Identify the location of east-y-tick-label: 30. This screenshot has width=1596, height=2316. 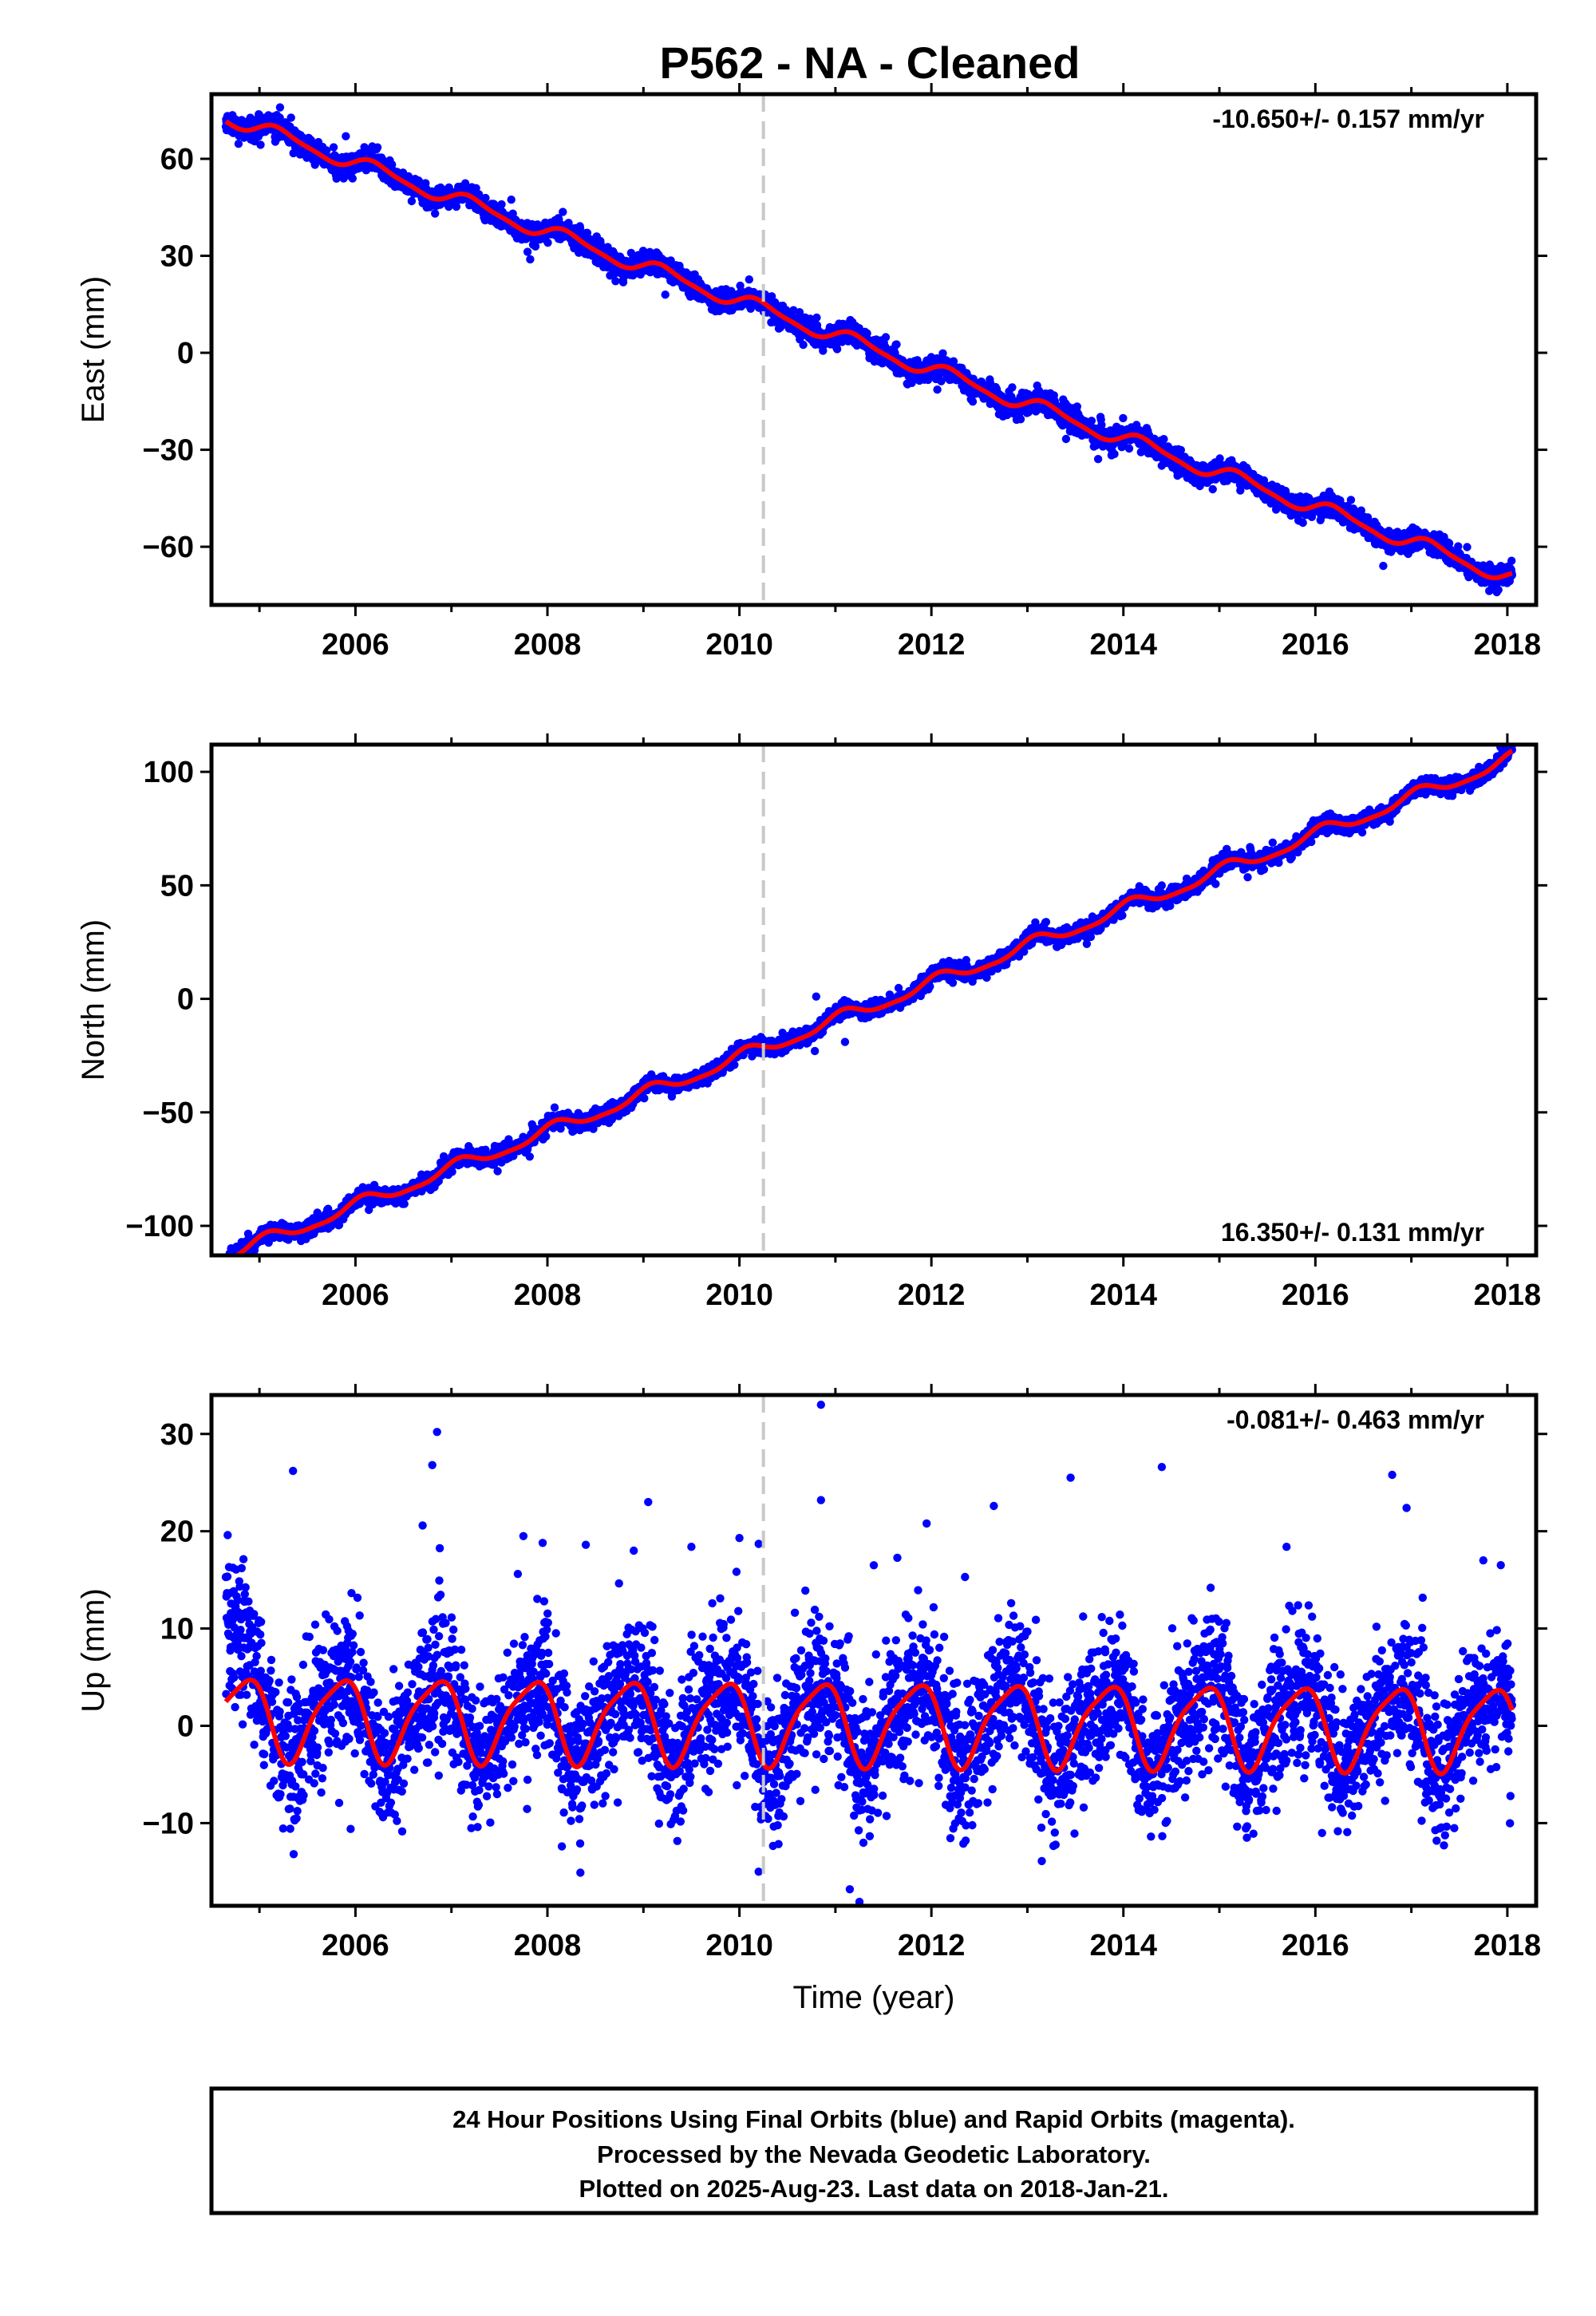
(177, 257).